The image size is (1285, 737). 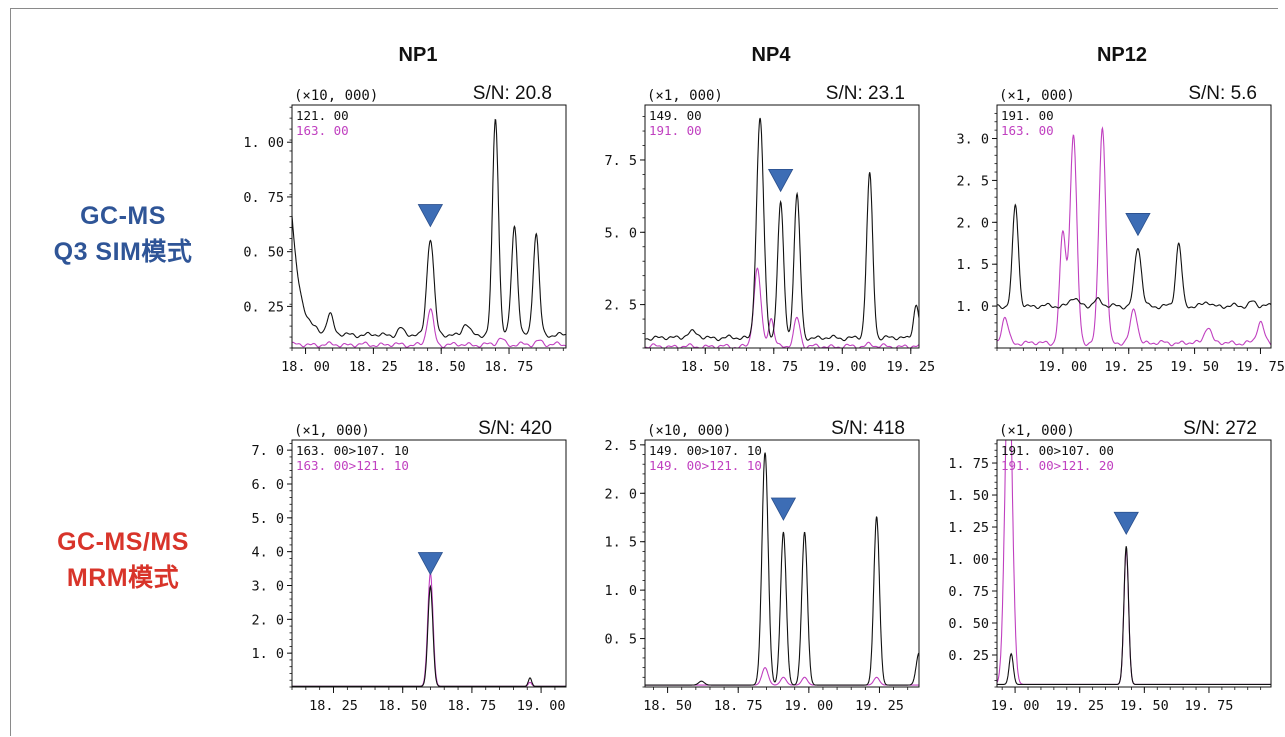 What do you see at coordinates (263, 307) in the screenshot?
I see `y-tick-label: 0. 25` at bounding box center [263, 307].